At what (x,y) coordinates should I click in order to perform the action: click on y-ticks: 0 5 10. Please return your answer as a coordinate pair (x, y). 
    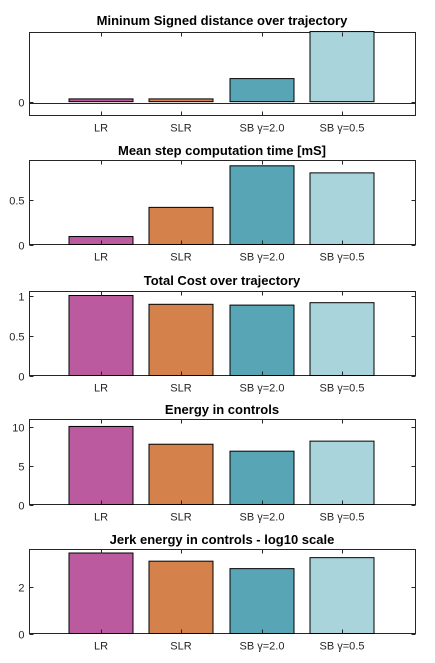
    Looking at the image, I should click on (214, 468).